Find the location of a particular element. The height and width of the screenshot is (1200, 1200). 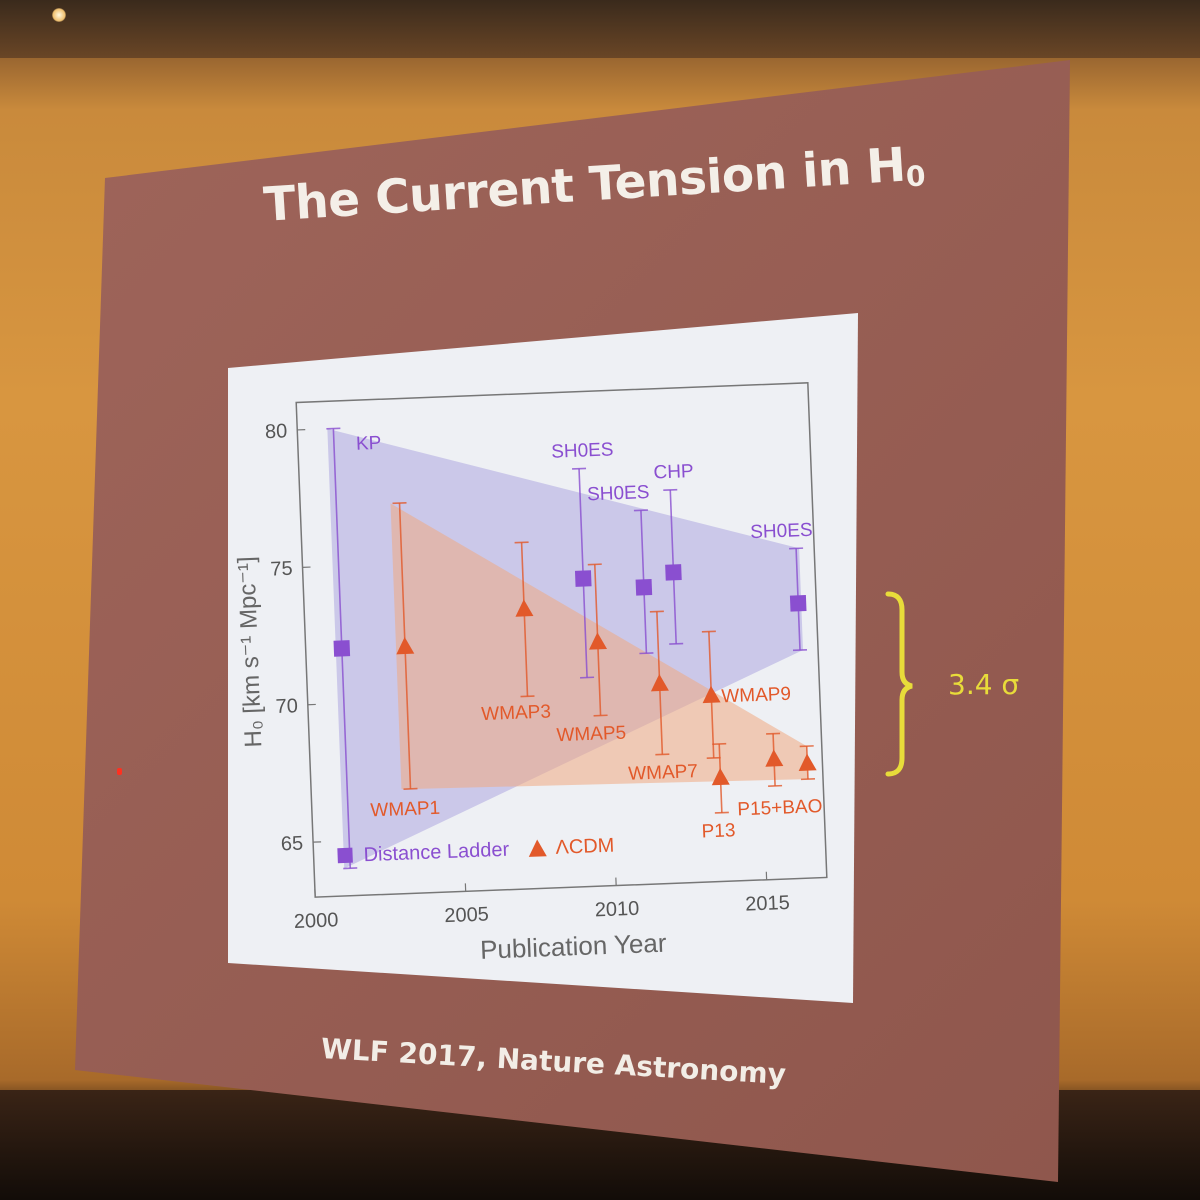

y-tick-label: 75 is located at coordinates (281, 569).